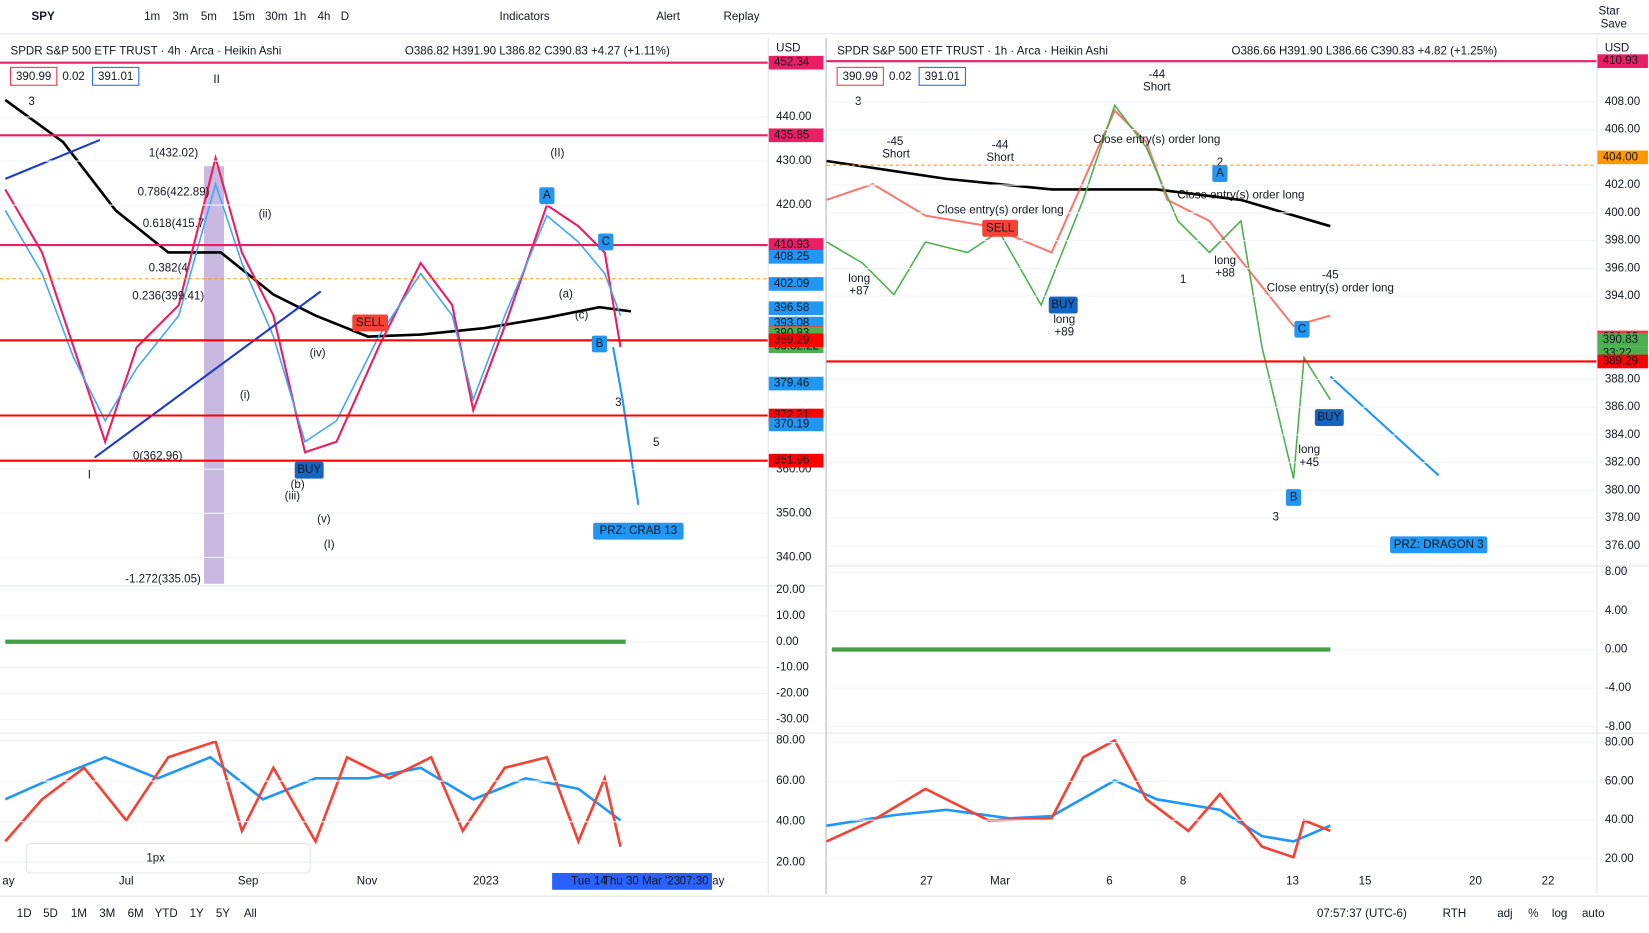  What do you see at coordinates (1156, 75) in the screenshot?
I see `annotation: -44` at bounding box center [1156, 75].